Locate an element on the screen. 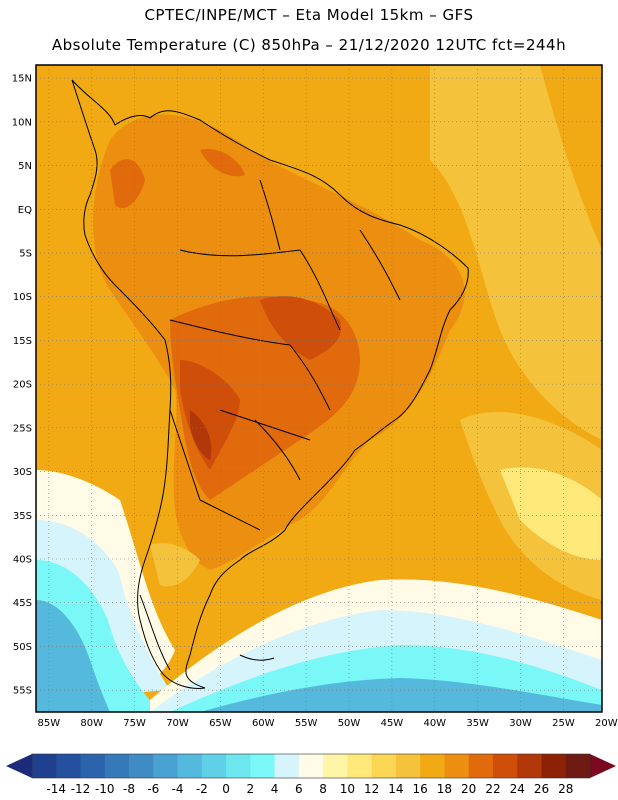  lon-label: 50W is located at coordinates (349, 723).